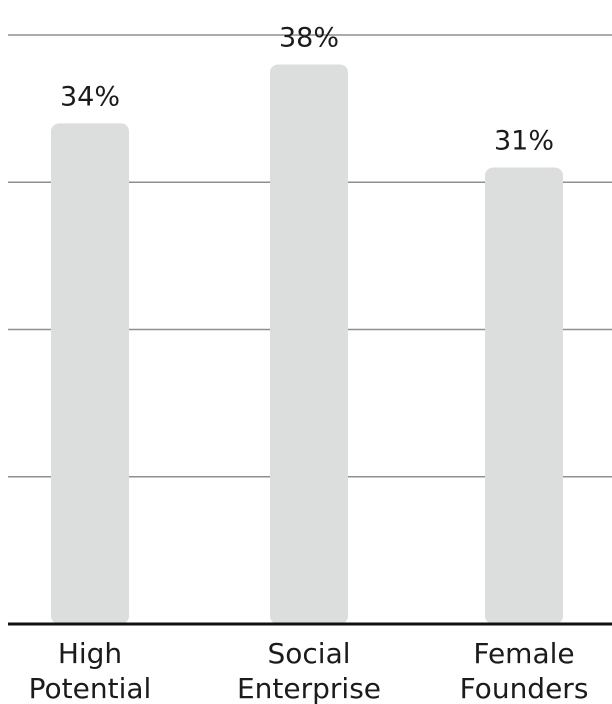 The width and height of the screenshot is (612, 704). What do you see at coordinates (90, 96) in the screenshot?
I see `value-label-0: 34%` at bounding box center [90, 96].